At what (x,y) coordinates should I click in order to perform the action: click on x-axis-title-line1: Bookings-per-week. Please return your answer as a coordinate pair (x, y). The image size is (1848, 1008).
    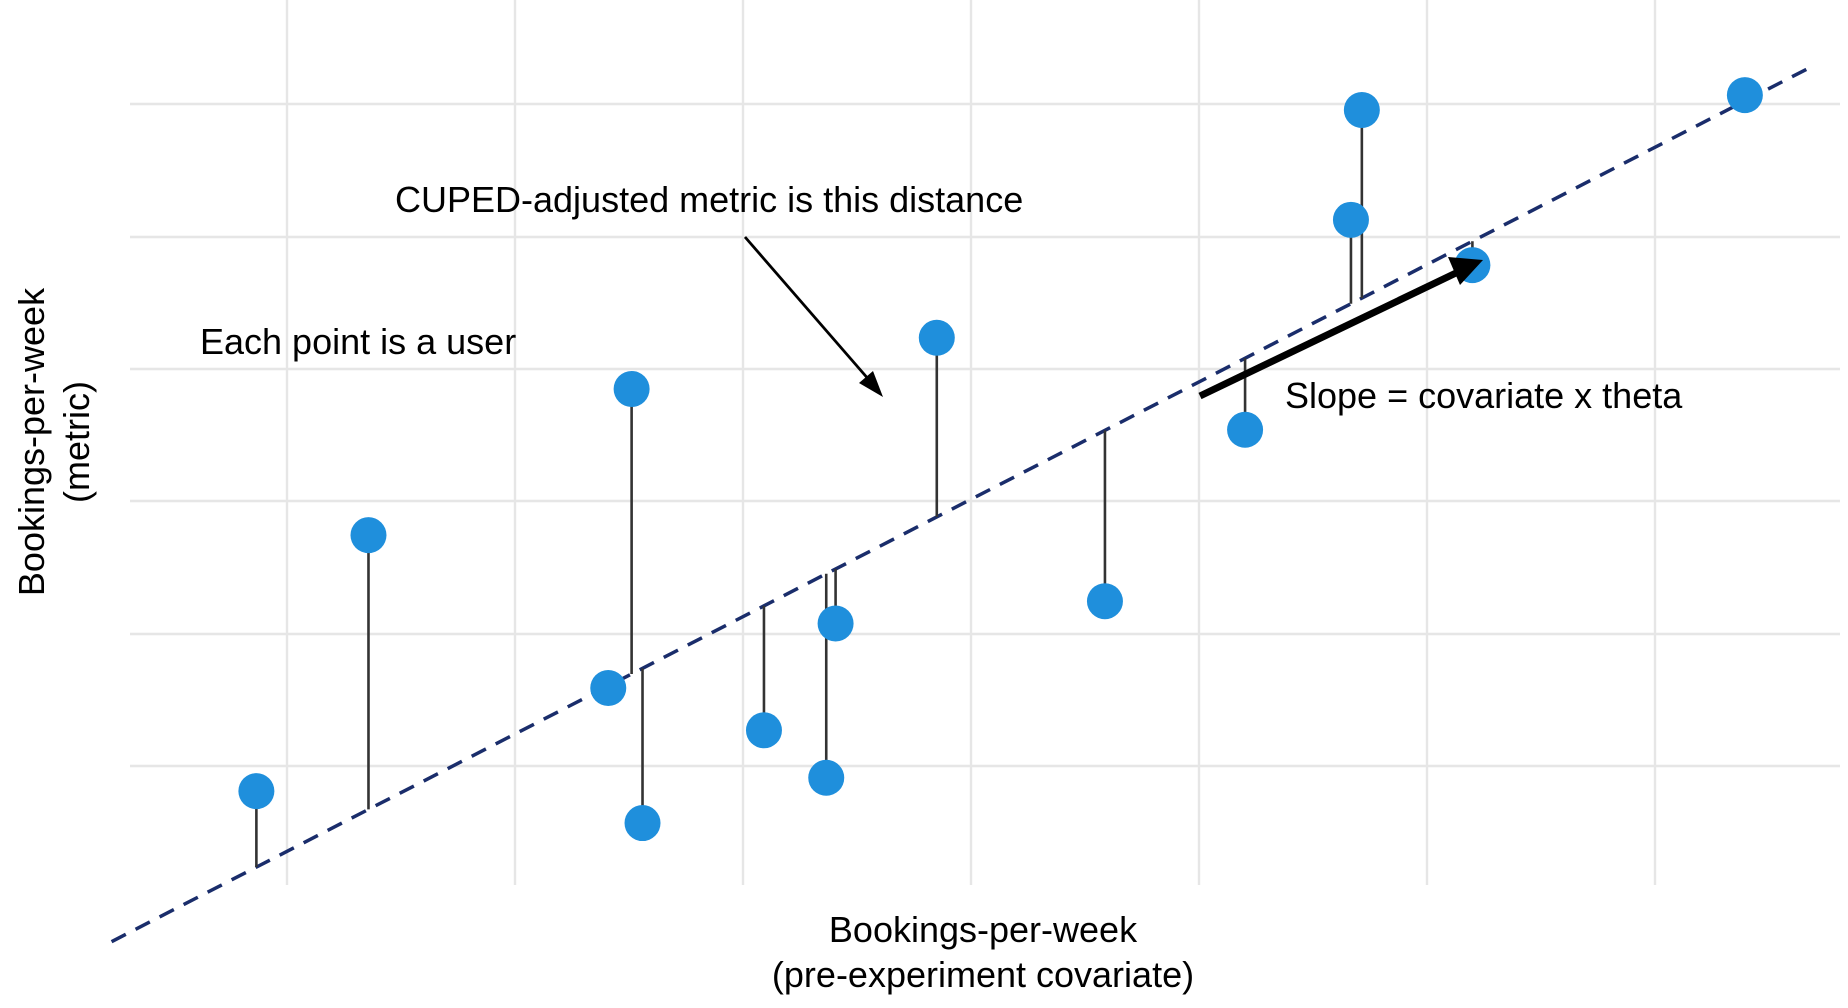
    Looking at the image, I should click on (983, 929).